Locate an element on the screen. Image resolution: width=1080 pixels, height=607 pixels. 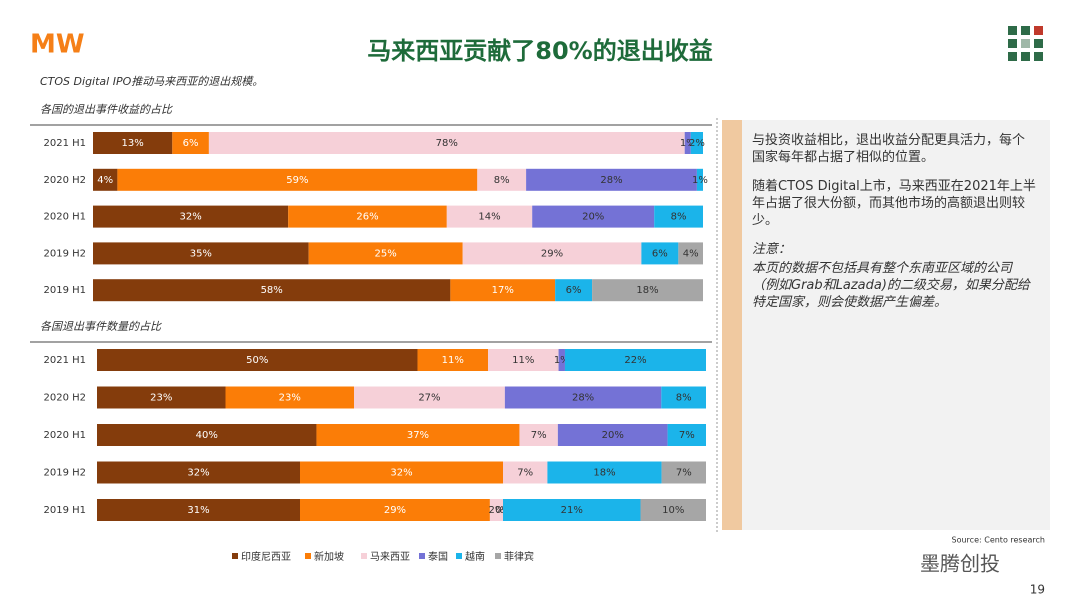
note-label: 注意： is located at coordinates (772, 249).